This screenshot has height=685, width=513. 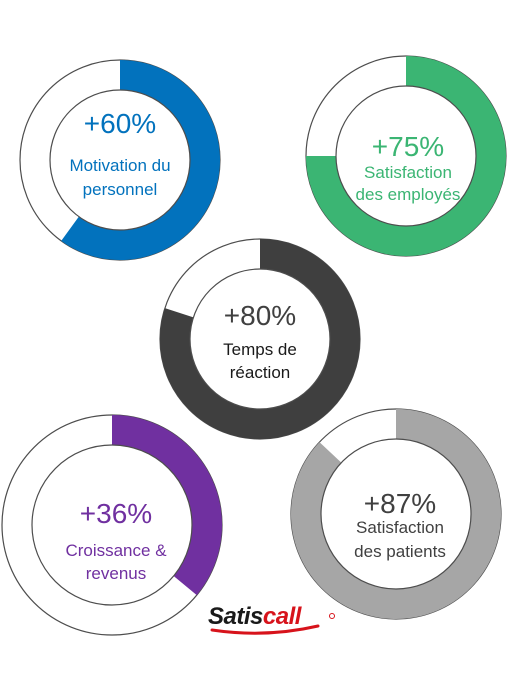 I want to click on donut-chart: +87%Satisfaction des patients, so click(x=396, y=514).